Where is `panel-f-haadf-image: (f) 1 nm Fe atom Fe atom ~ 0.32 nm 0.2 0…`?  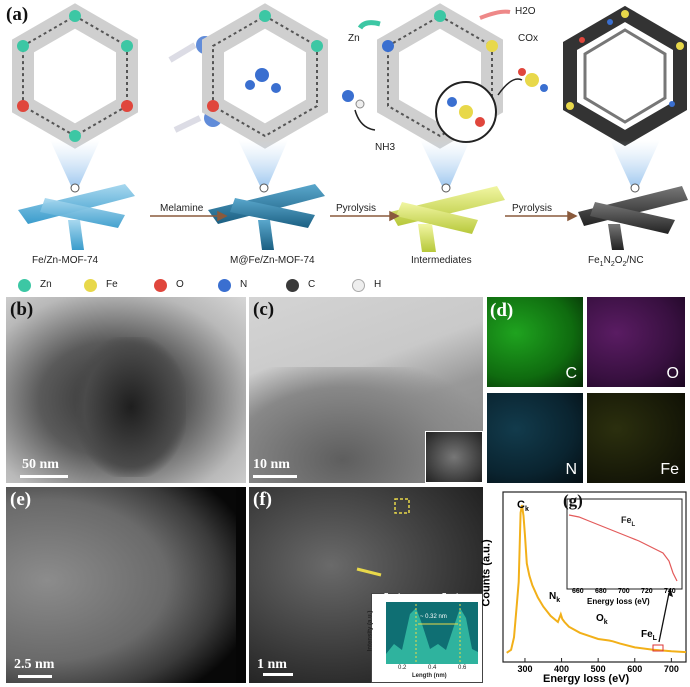 panel-f-haadf-image: (f) 1 nm Fe atom Fe atom ~ 0.32 nm 0.2 0… is located at coordinates (366, 585).